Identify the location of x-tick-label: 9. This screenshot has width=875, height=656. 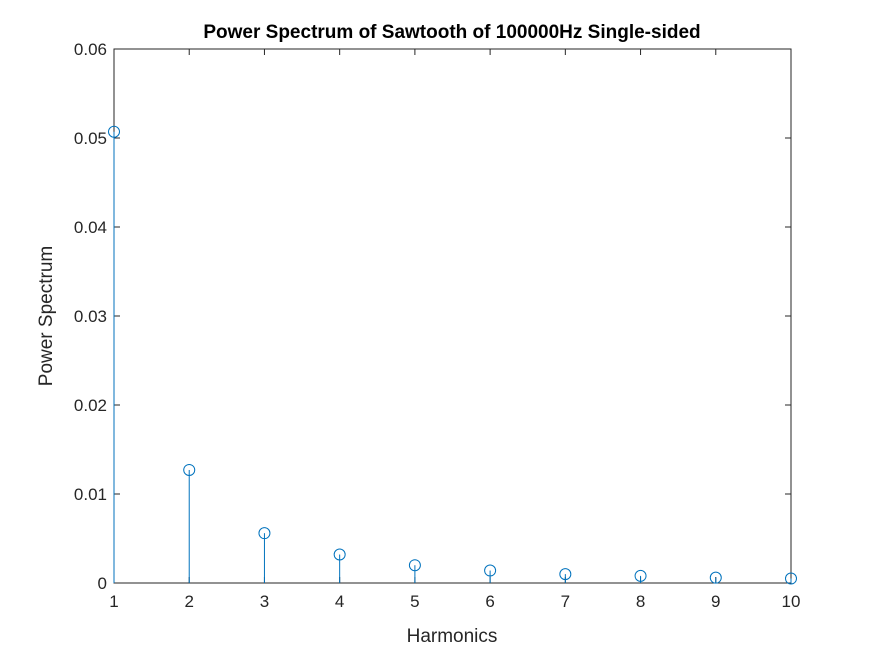
(715, 601).